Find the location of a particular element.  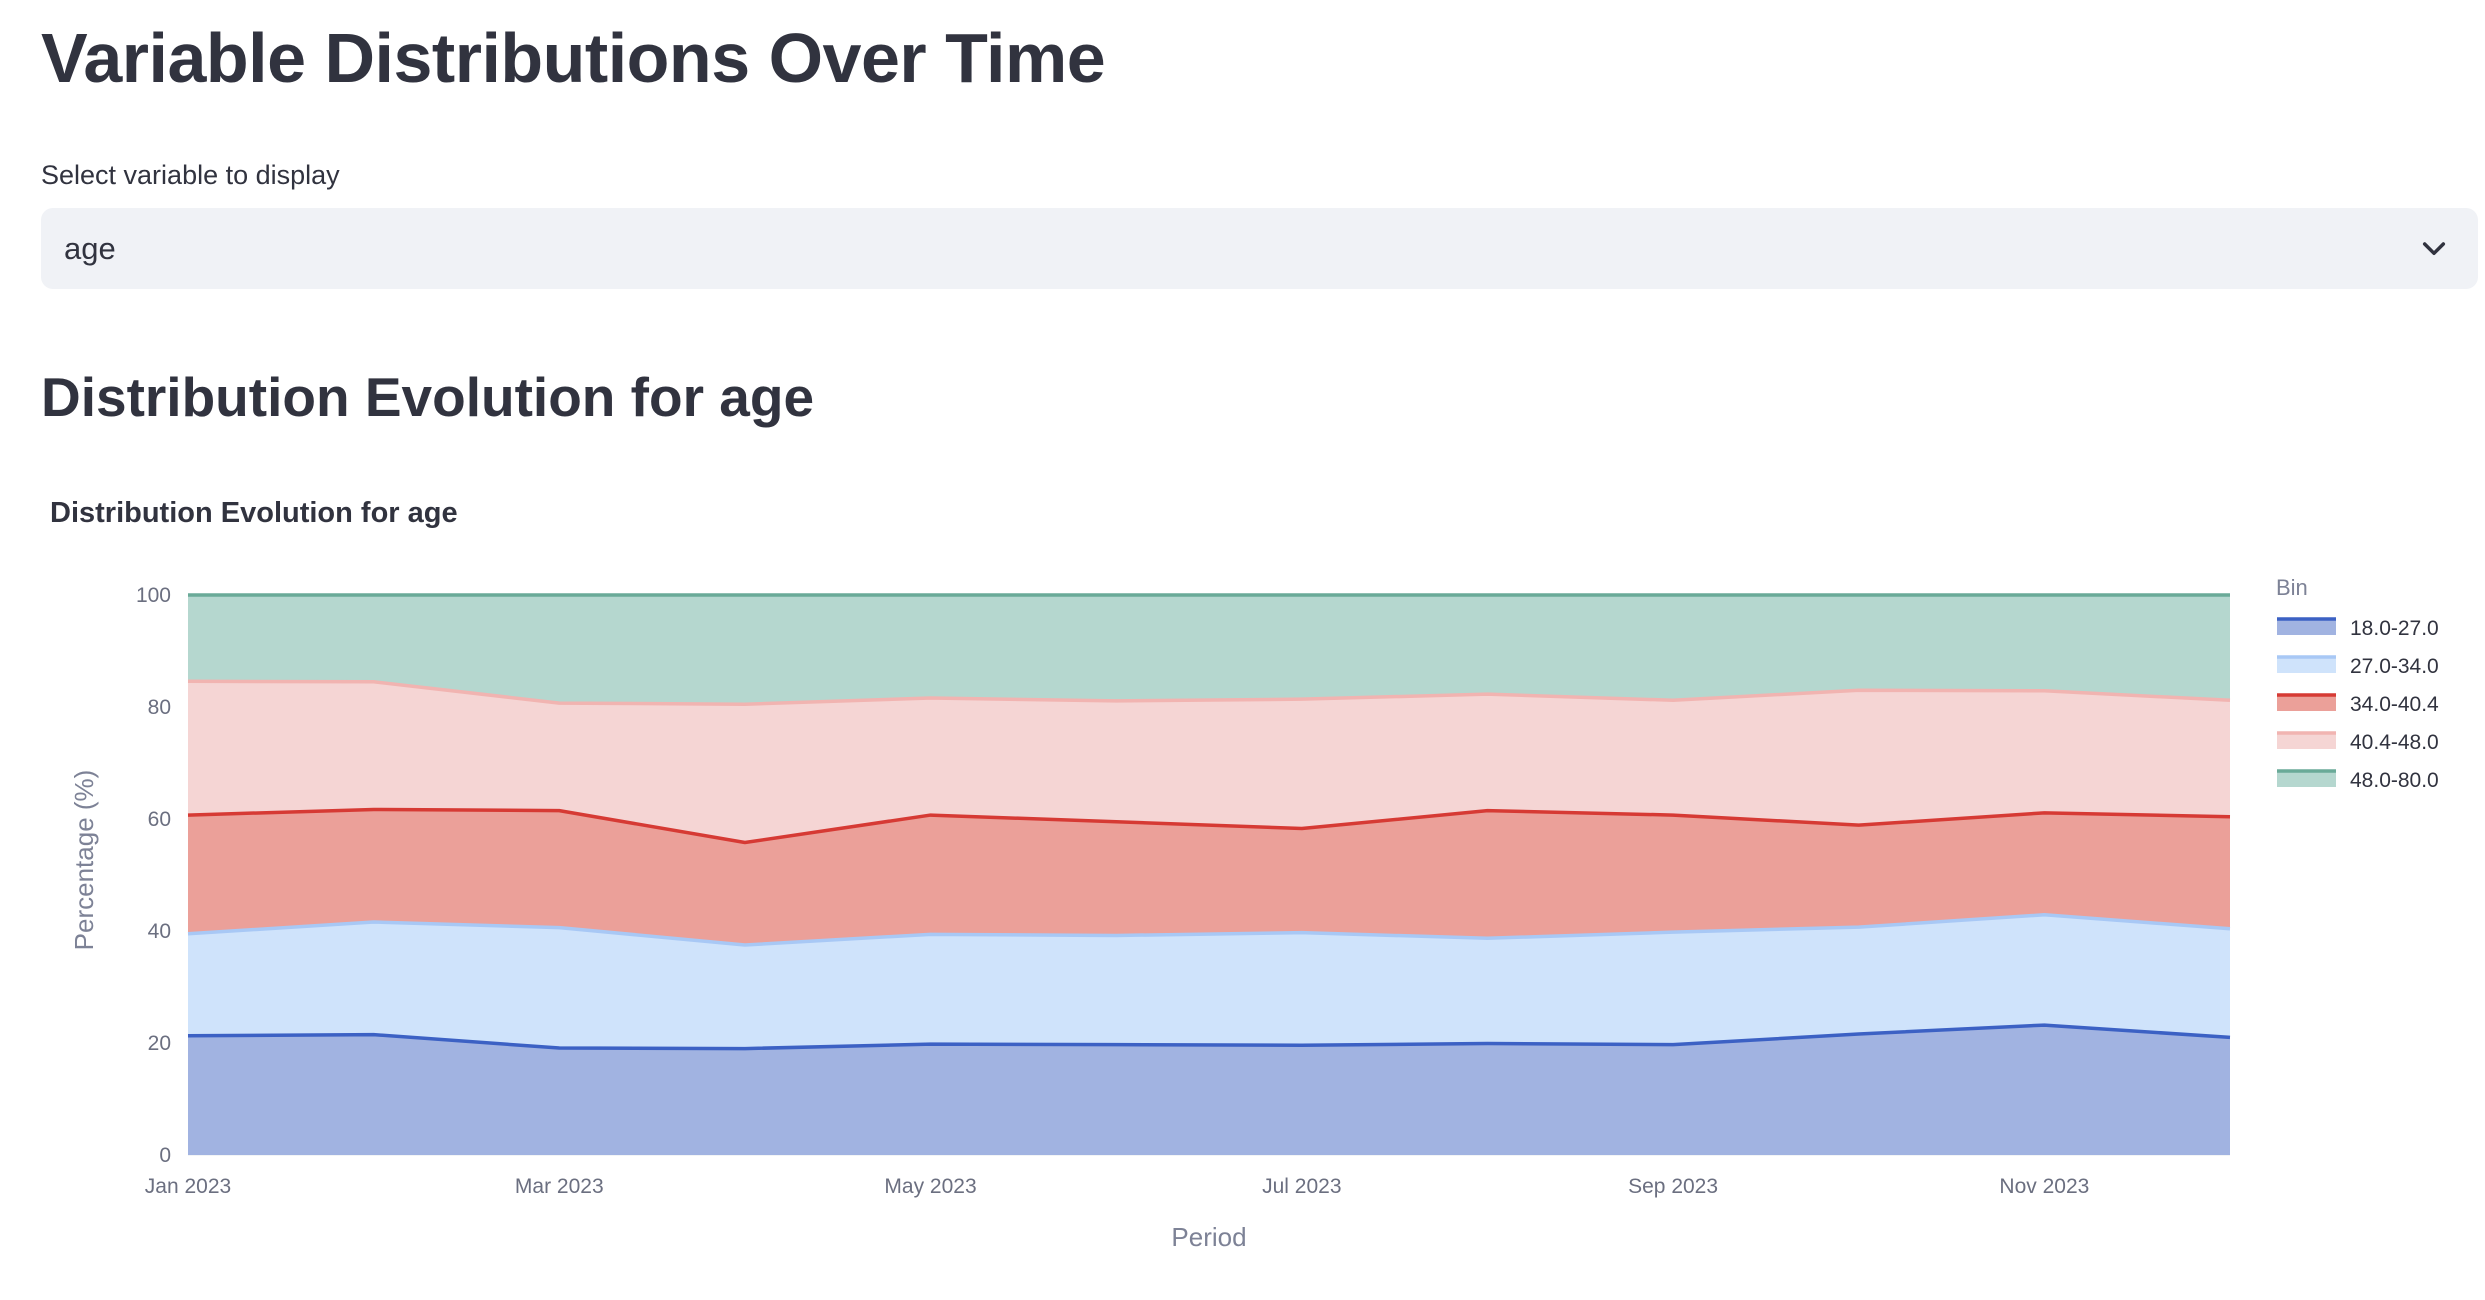

y-tick-label: 100 is located at coordinates (153, 595).